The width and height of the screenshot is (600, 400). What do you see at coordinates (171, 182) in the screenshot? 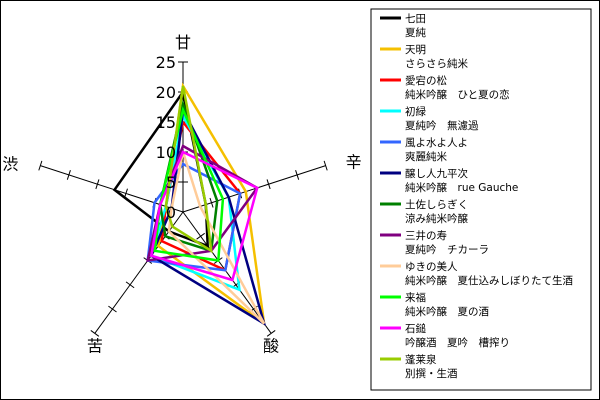
I see `tick-label-1: 5` at bounding box center [171, 182].